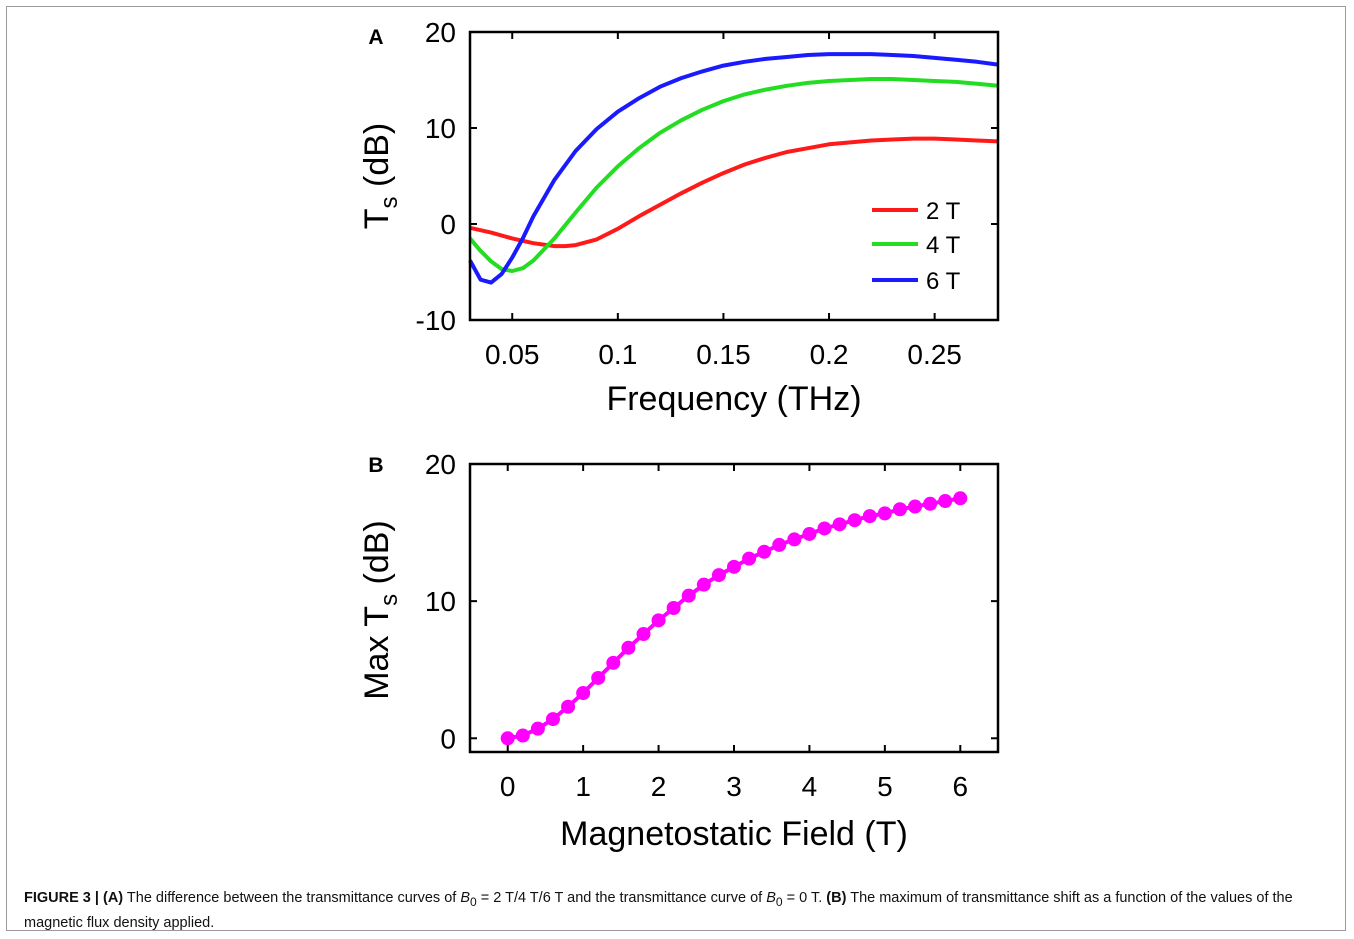  Describe the element at coordinates (61, 898) in the screenshot. I see `caption-figure-label: FIGURE 3 |` at that location.